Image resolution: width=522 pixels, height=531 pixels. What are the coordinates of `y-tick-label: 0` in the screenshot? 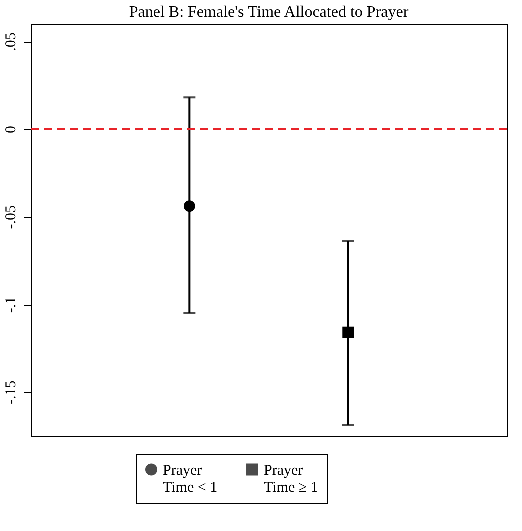 It's located at (12, 130).